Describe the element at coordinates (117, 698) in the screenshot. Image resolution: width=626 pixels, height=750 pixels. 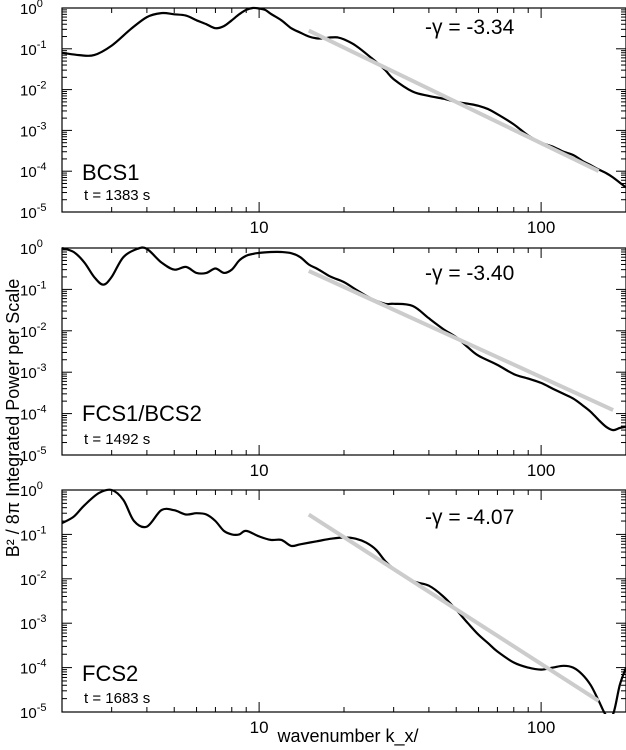
I see `panel-subtitle: t = 1683 s` at that location.